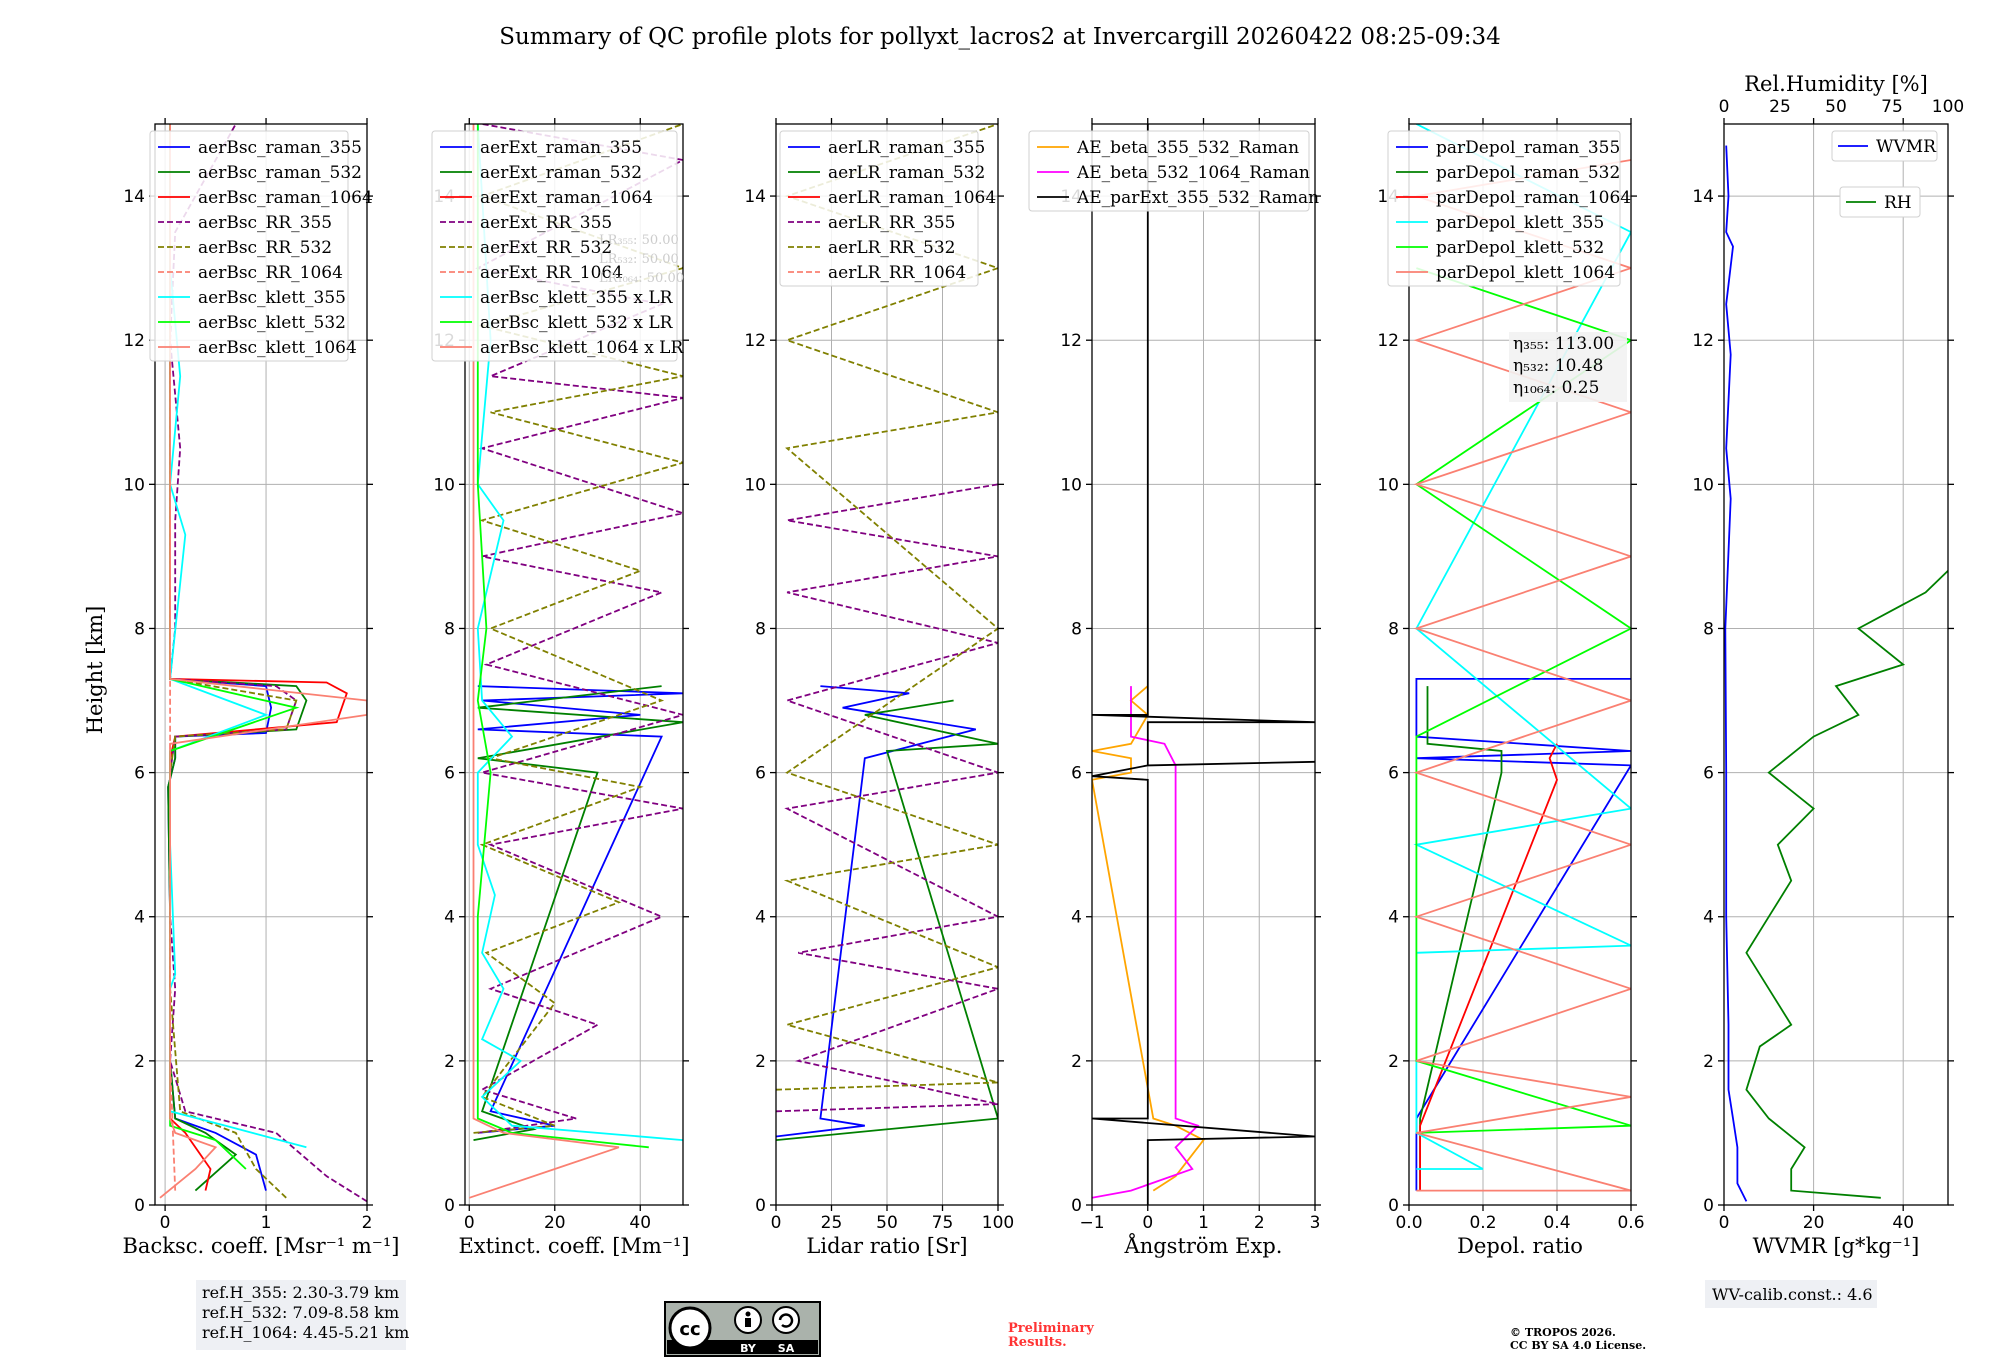 The image size is (2000, 1360). What do you see at coordinates (1884, 174) in the screenshot?
I see `legend-wv: WVMR RH` at bounding box center [1884, 174].